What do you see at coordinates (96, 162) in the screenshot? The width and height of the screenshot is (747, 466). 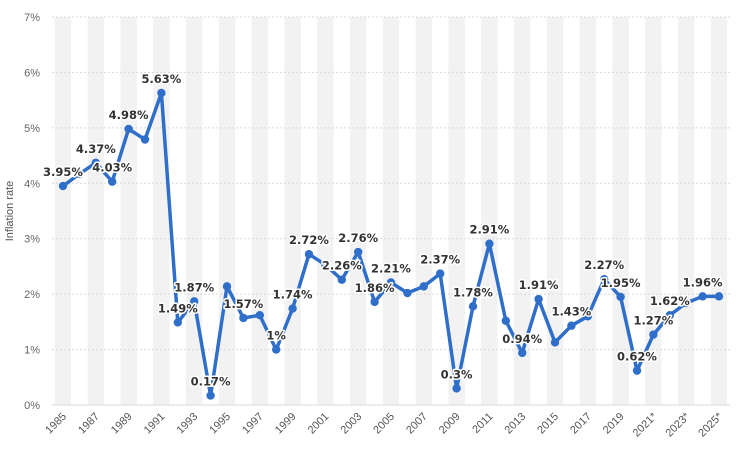 I see `data-point-1987` at bounding box center [96, 162].